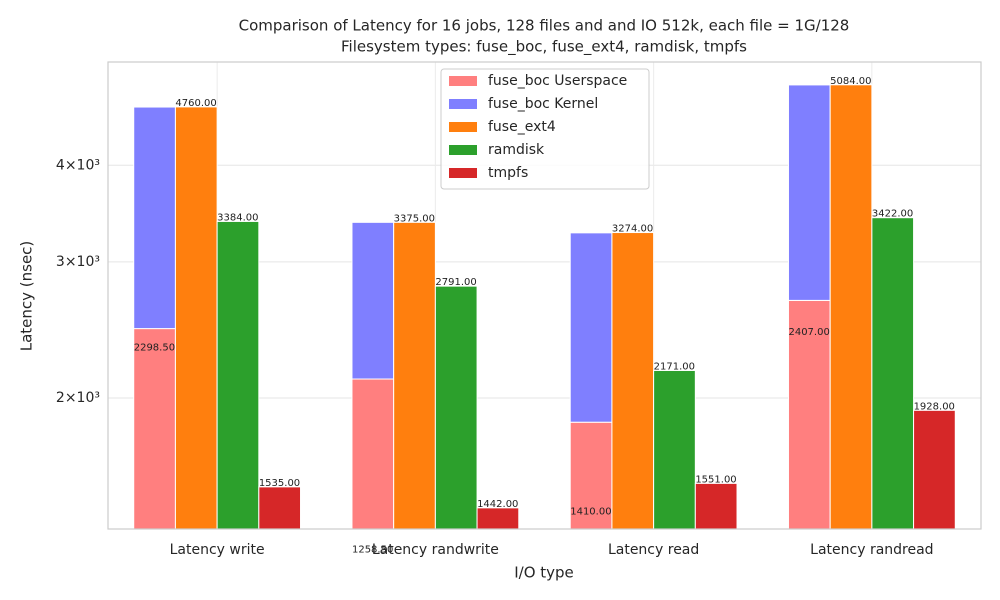 The width and height of the screenshot is (1000, 600). I want to click on x-tick-label: Latency write, so click(217, 550).